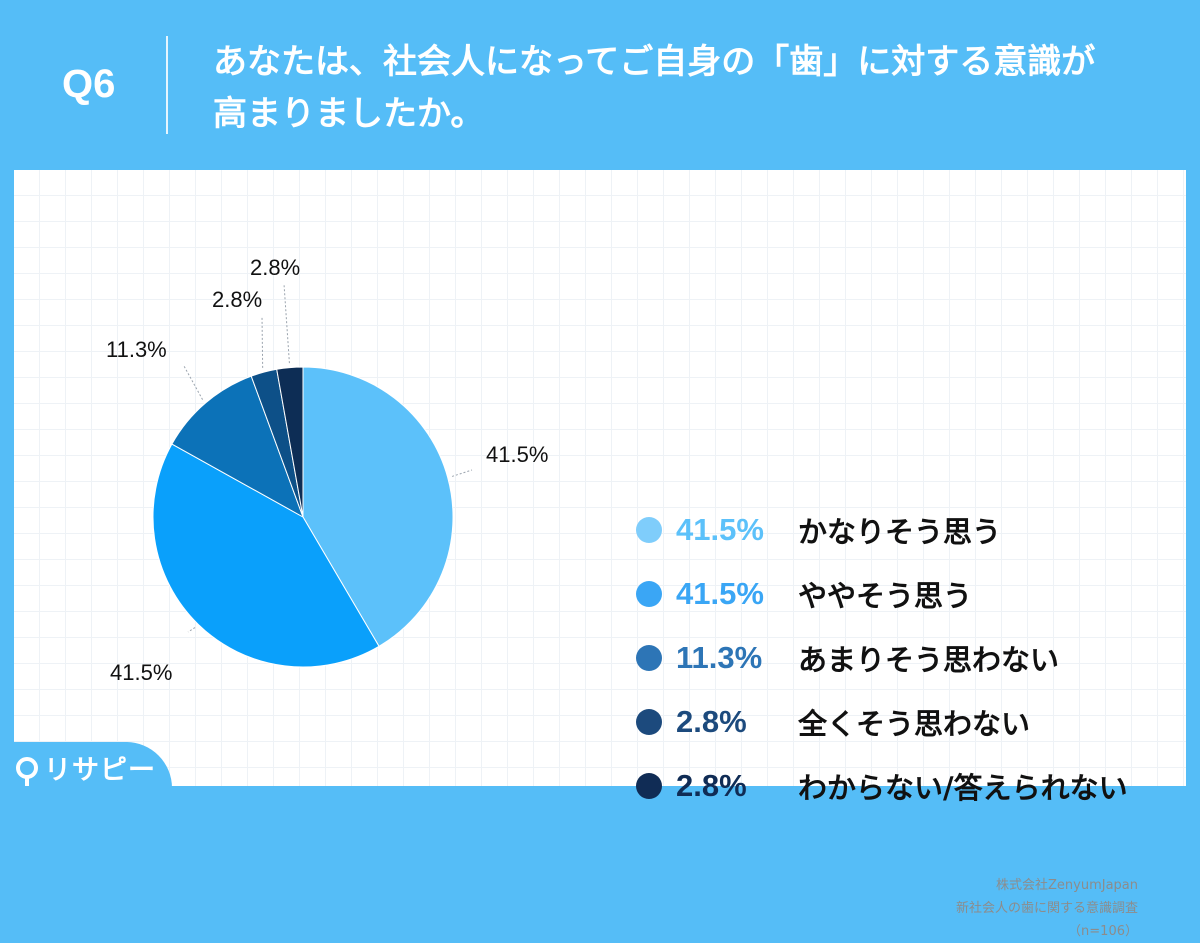  Describe the element at coordinates (654, 62) in the screenshot. I see `question-line-1: あなたは、社会人になってご自身の「歯」に対する意識が` at that location.